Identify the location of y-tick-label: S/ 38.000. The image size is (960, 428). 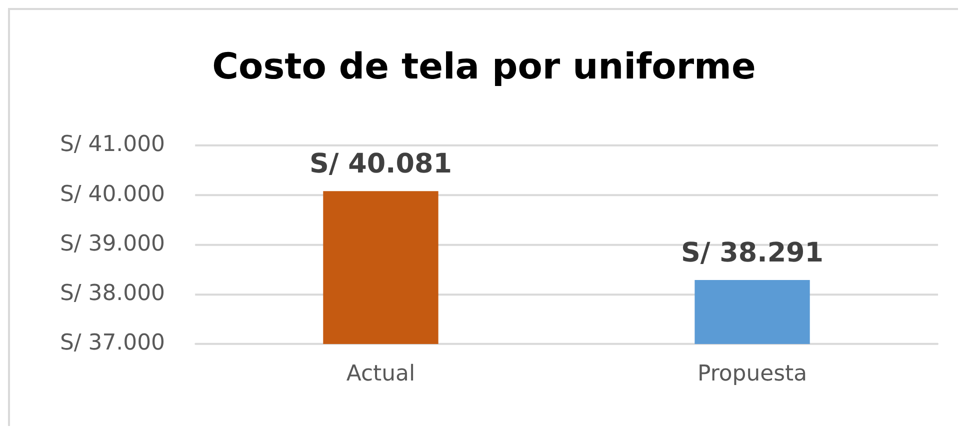
(113, 293).